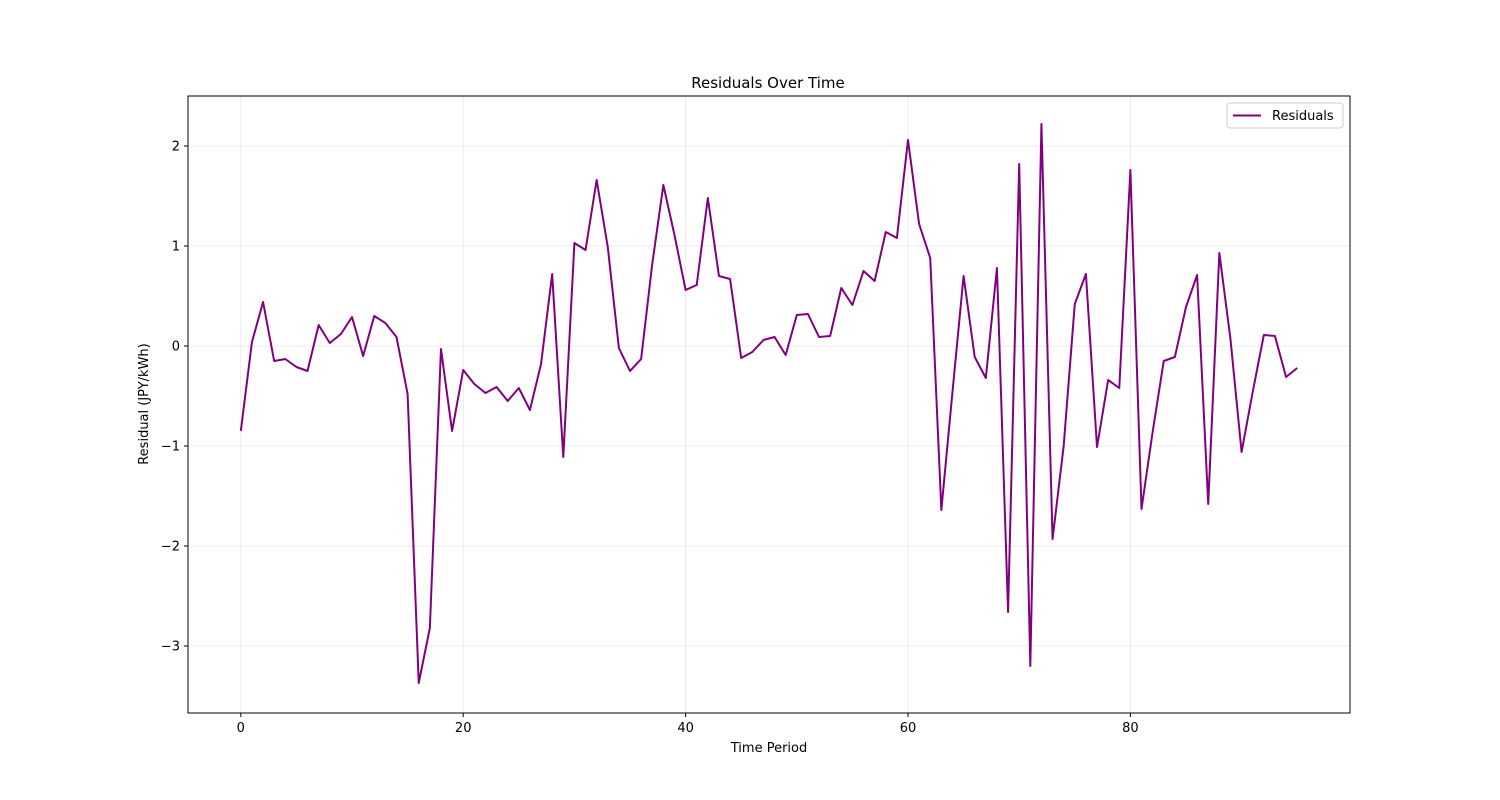 The width and height of the screenshot is (1500, 800). Describe the element at coordinates (768, 748) in the screenshot. I see `x-axis-label: Time Period` at that location.